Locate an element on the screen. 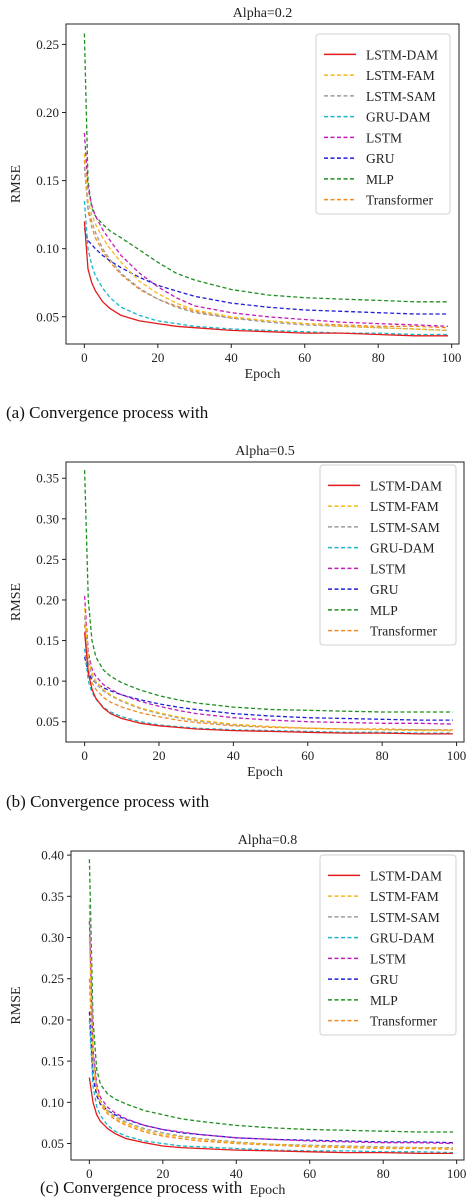 This screenshot has height=1202, width=474. y-tick-label: 0.40 is located at coordinates (52, 855).